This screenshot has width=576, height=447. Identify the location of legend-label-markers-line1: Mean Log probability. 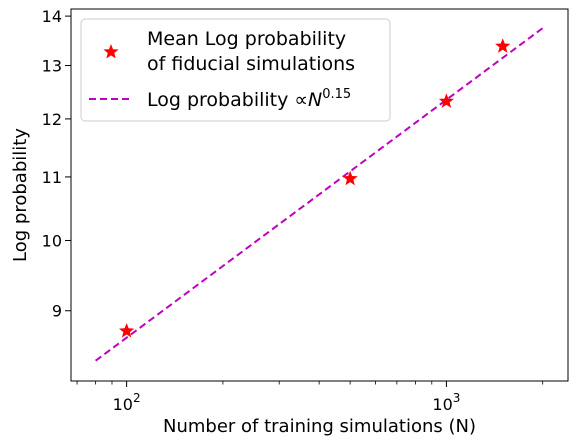
(246, 39).